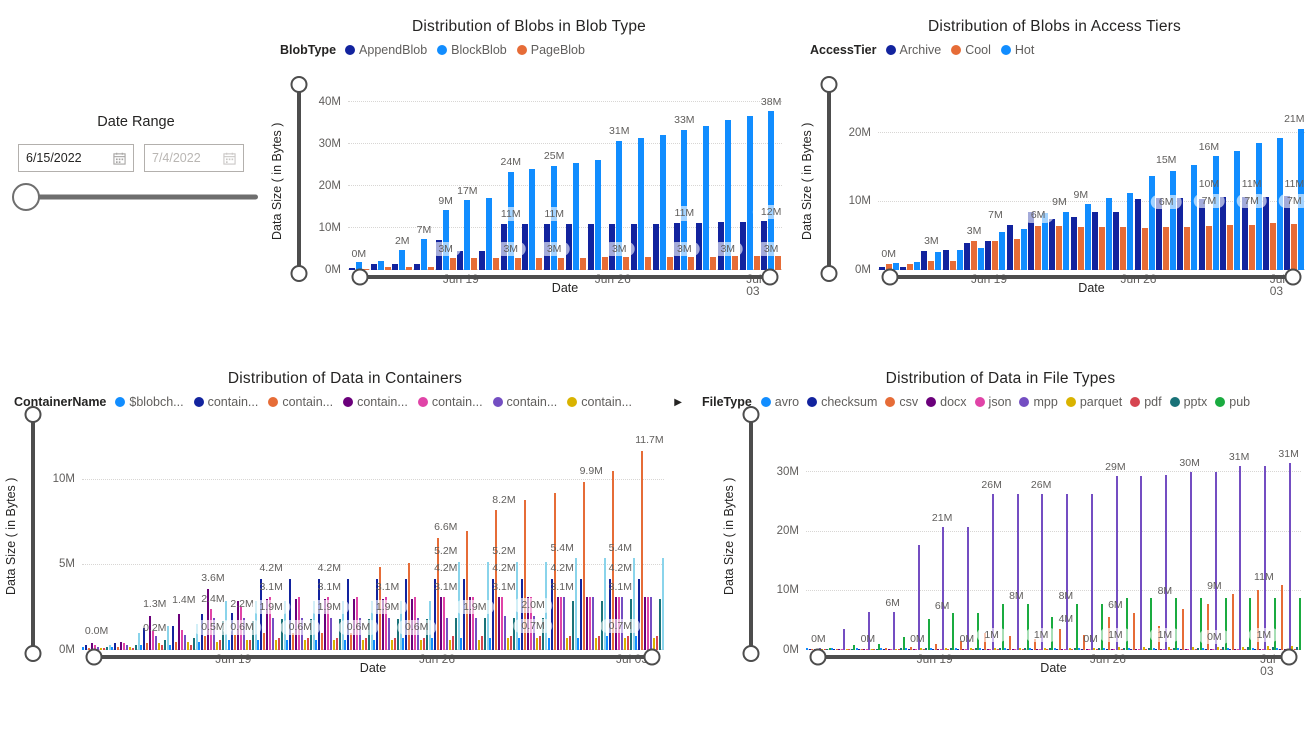 The height and width of the screenshot is (747, 1311). I want to click on legend-item-AppendBlob: AppendBlob, so click(386, 50).